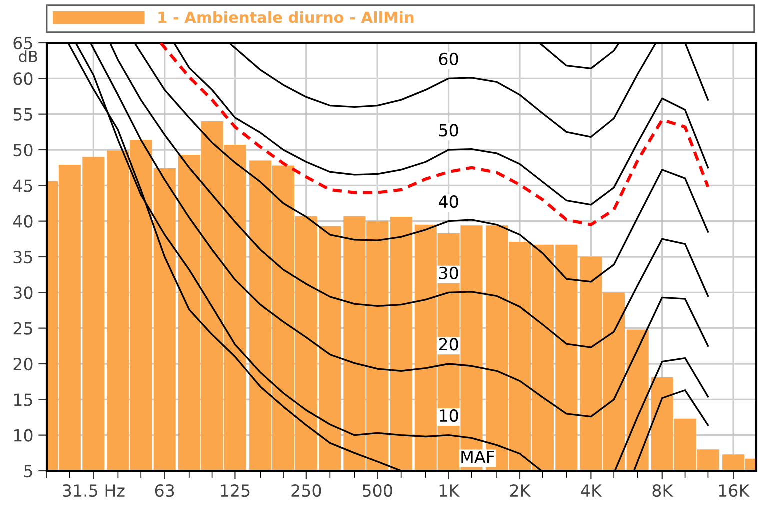 The image size is (758, 510). I want to click on y-tick-label: 55, so click(23, 114).